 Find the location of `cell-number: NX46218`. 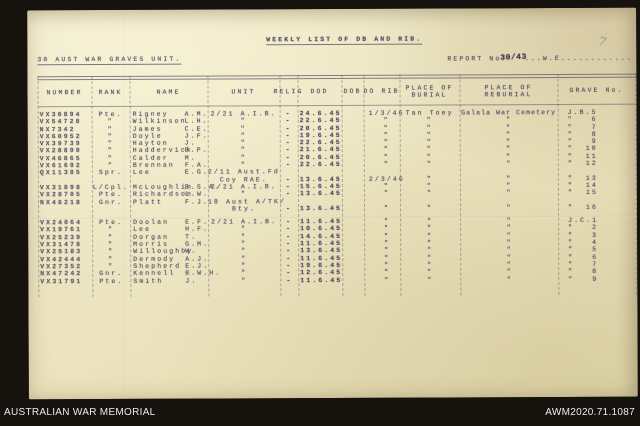

cell-number: NX46218 is located at coordinates (61, 202).